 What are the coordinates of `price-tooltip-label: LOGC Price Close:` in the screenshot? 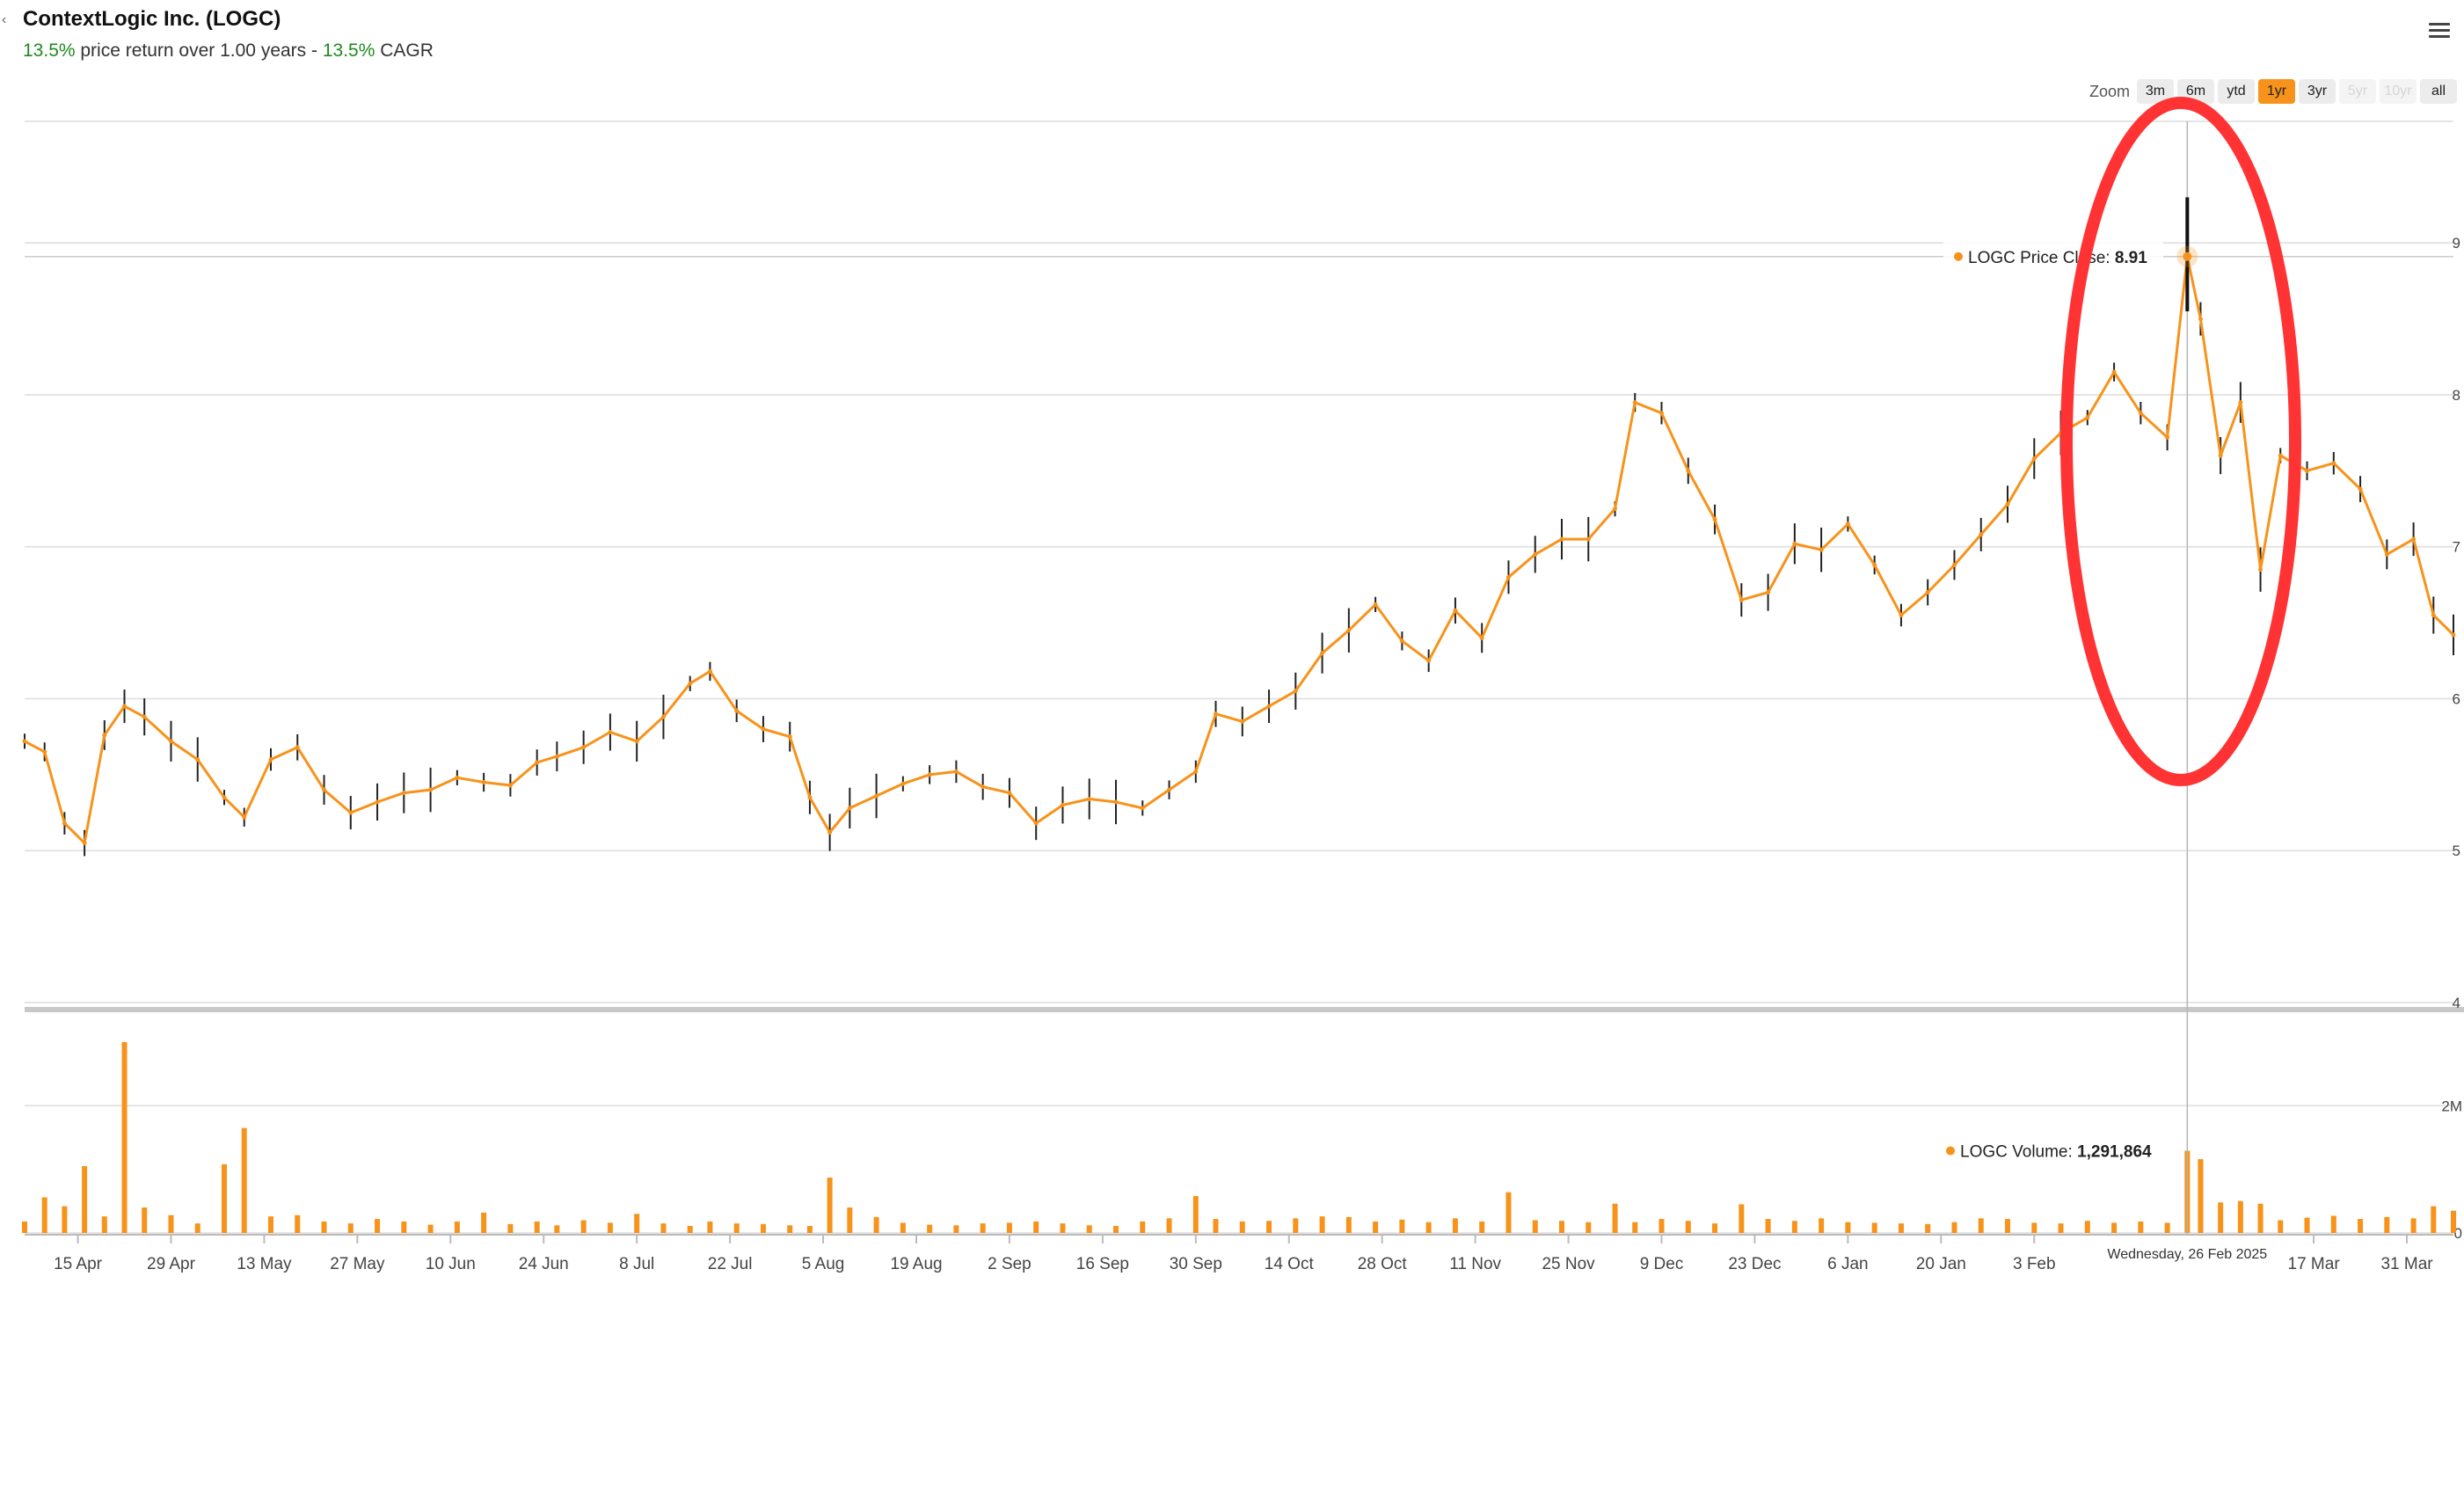 It's located at (2042, 258).